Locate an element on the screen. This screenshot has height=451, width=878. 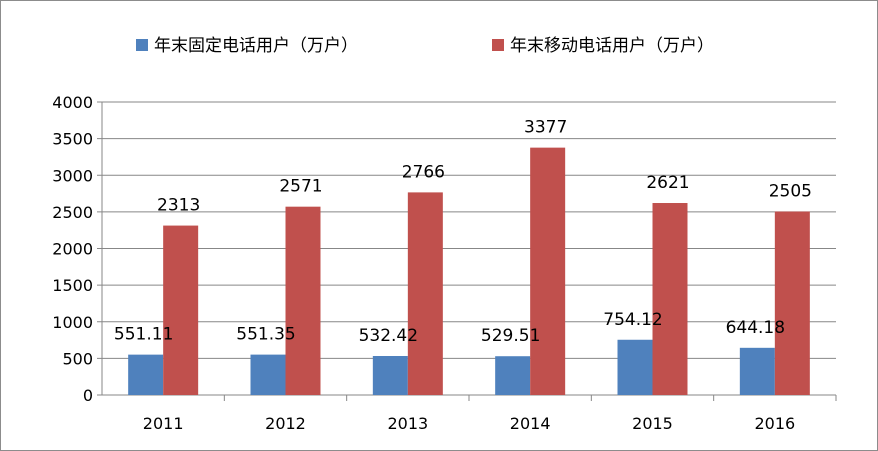
x-tick-label: 2013 is located at coordinates (407, 423).